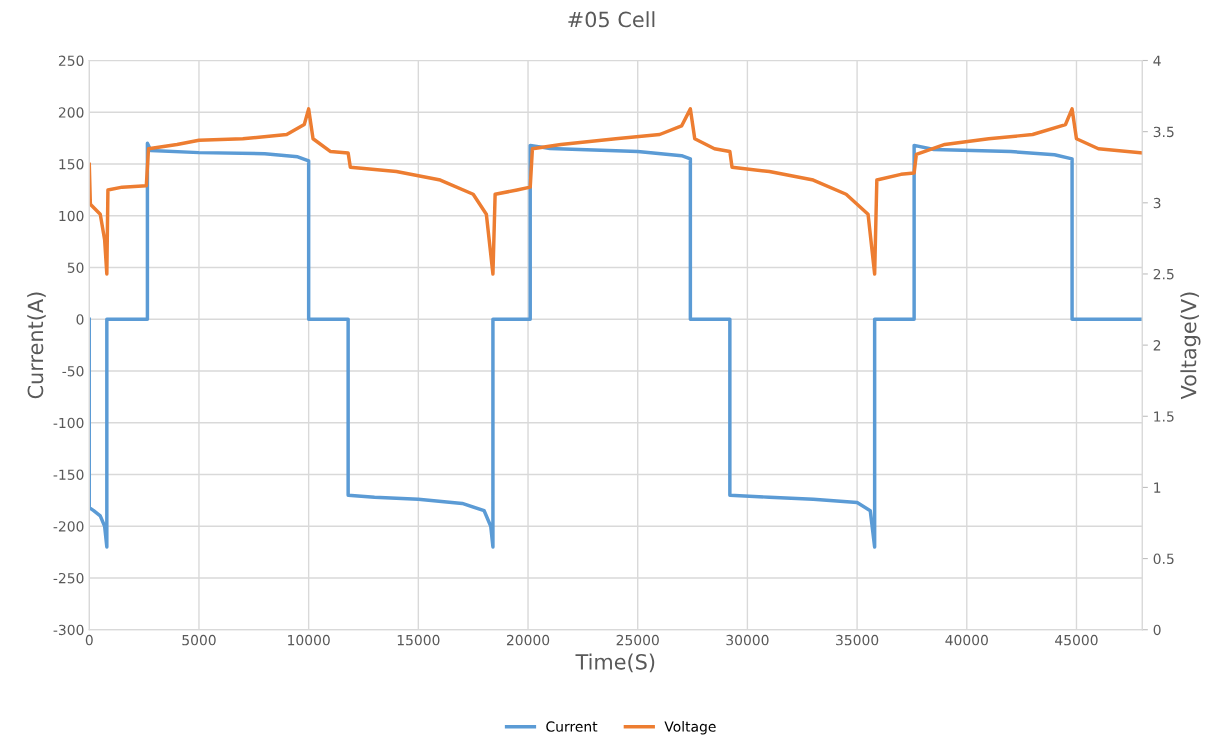 The height and width of the screenshot is (747, 1223). What do you see at coordinates (1157, 203) in the screenshot?
I see `y2-tick-label: 3` at bounding box center [1157, 203].